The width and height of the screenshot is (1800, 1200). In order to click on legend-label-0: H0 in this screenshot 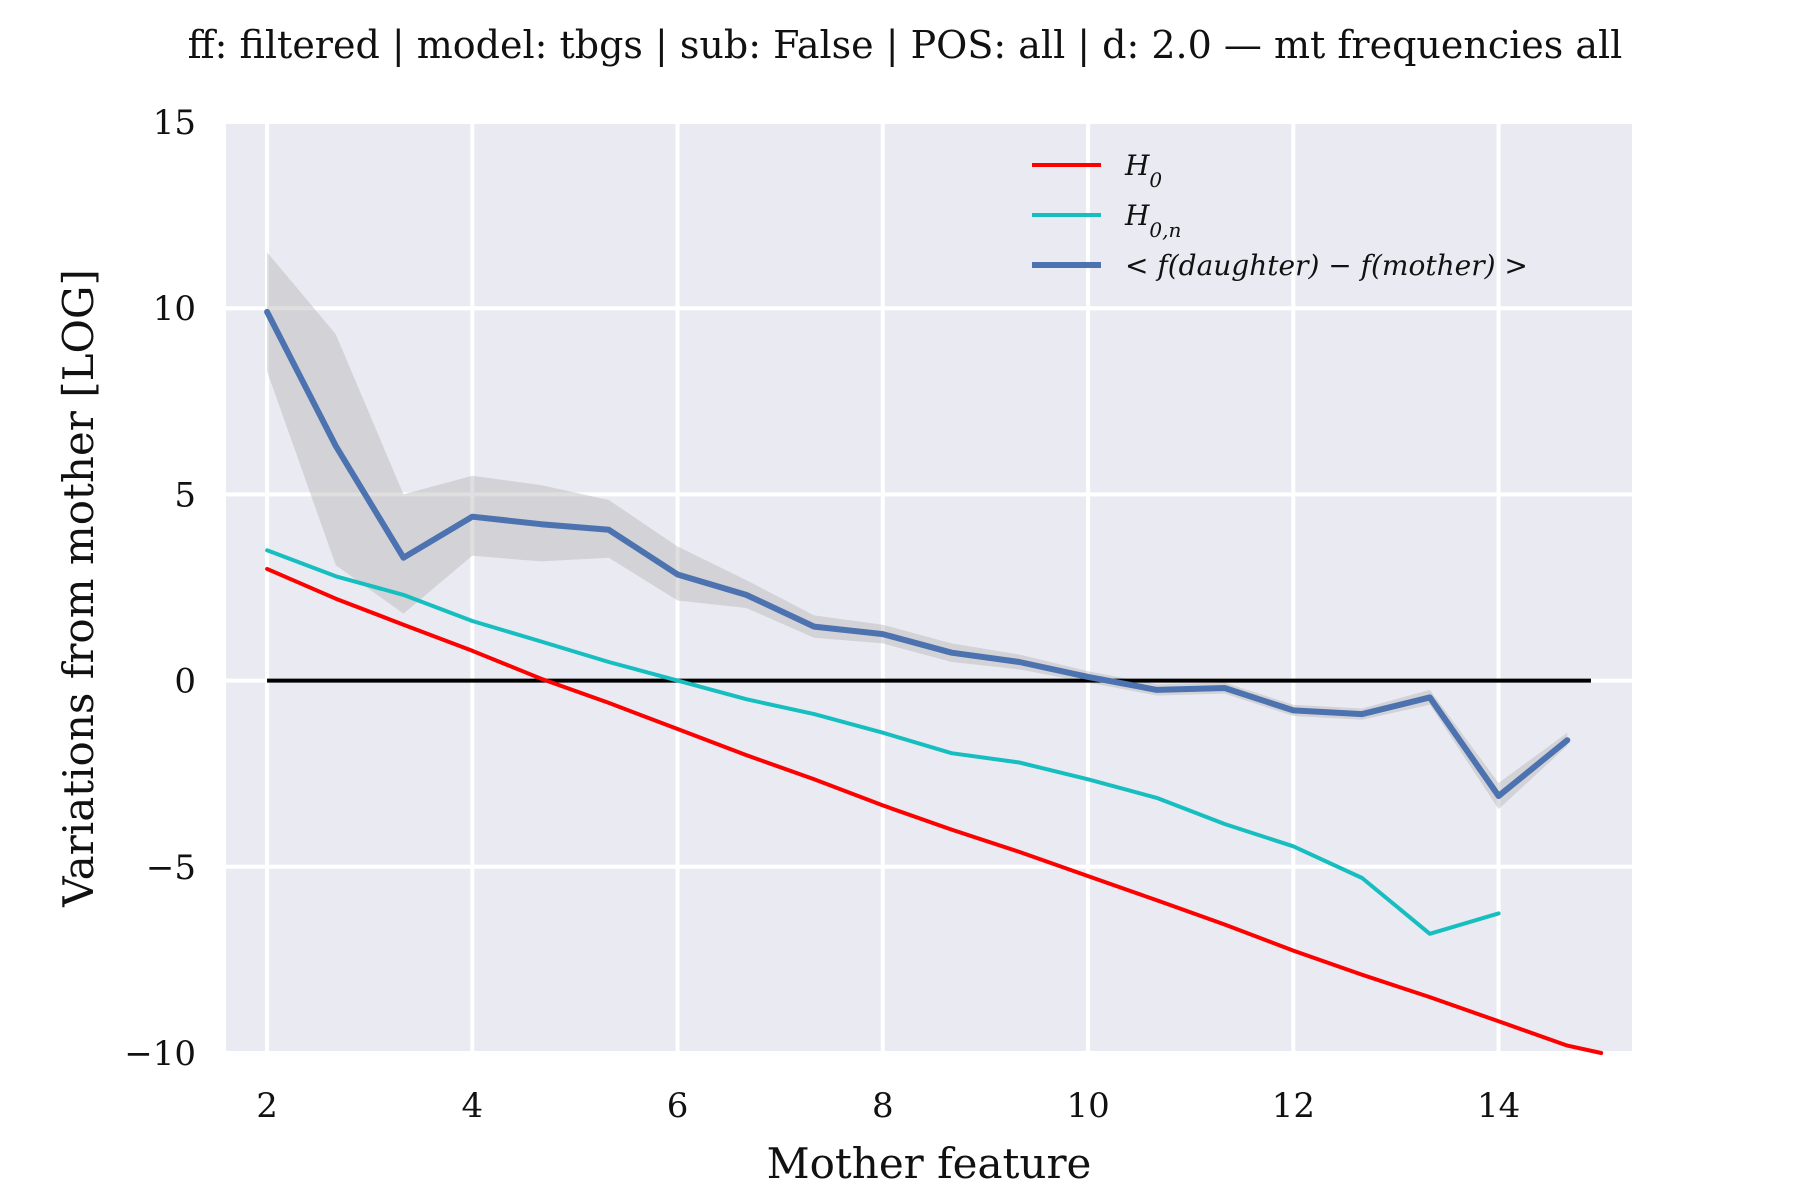, I will do `click(1143, 170)`.